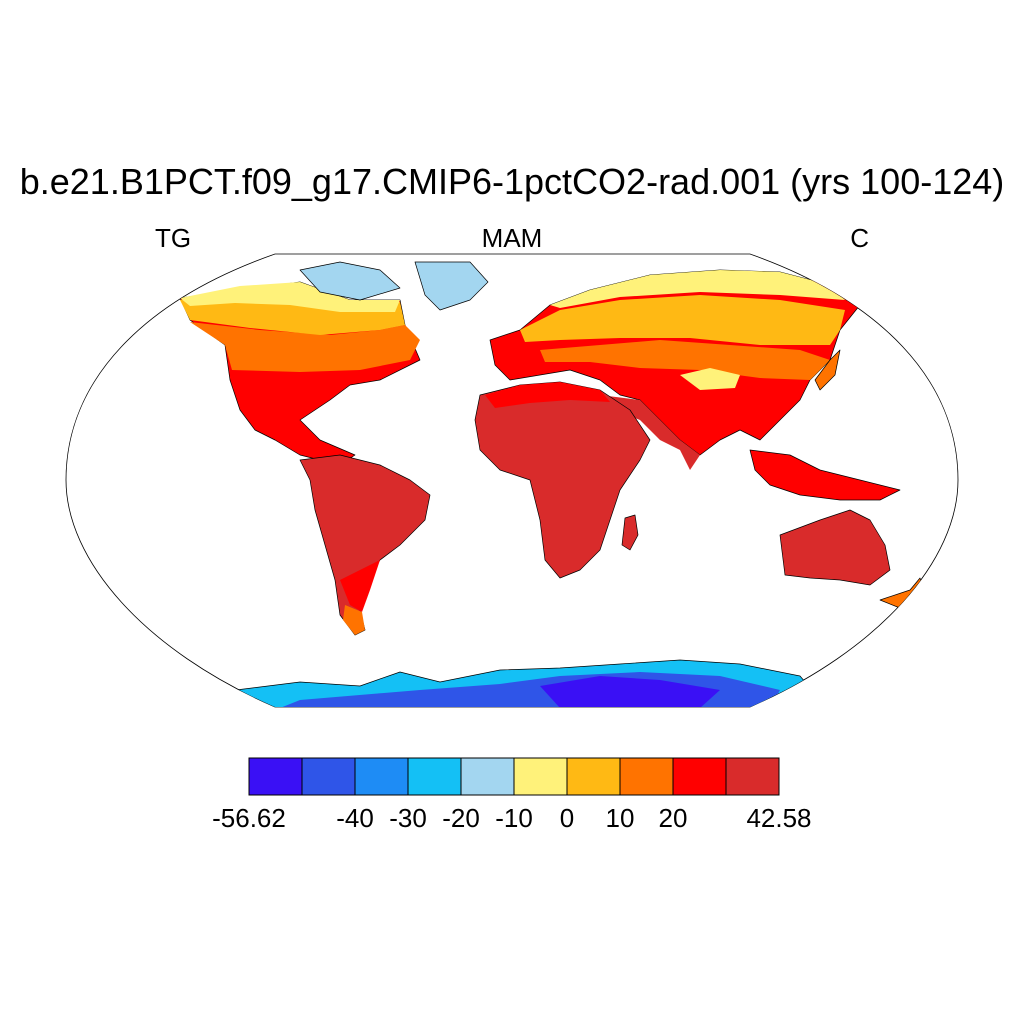 The image size is (1024, 1024). What do you see at coordinates (630, 691) in the screenshot?
I see `antarctica-coldest-core` at bounding box center [630, 691].